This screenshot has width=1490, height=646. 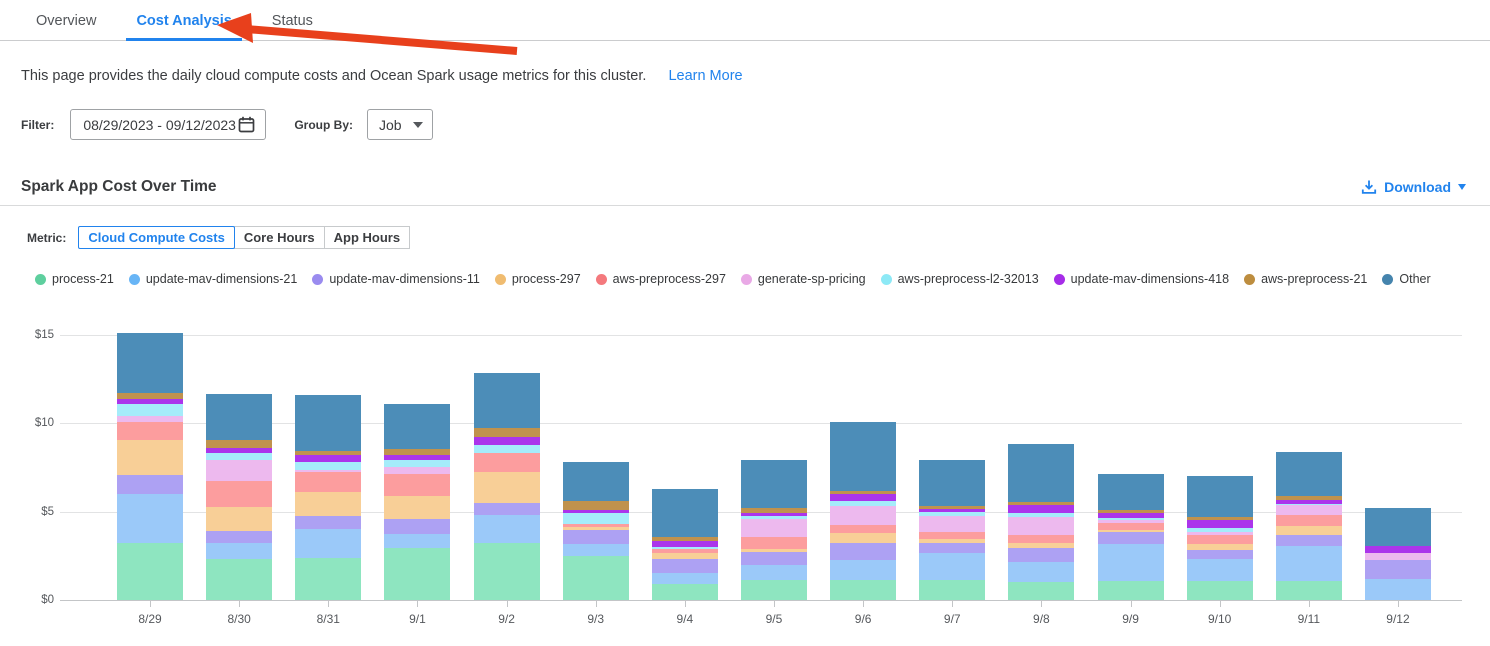 What do you see at coordinates (1406, 279) in the screenshot?
I see `legend-item-Other: Other` at bounding box center [1406, 279].